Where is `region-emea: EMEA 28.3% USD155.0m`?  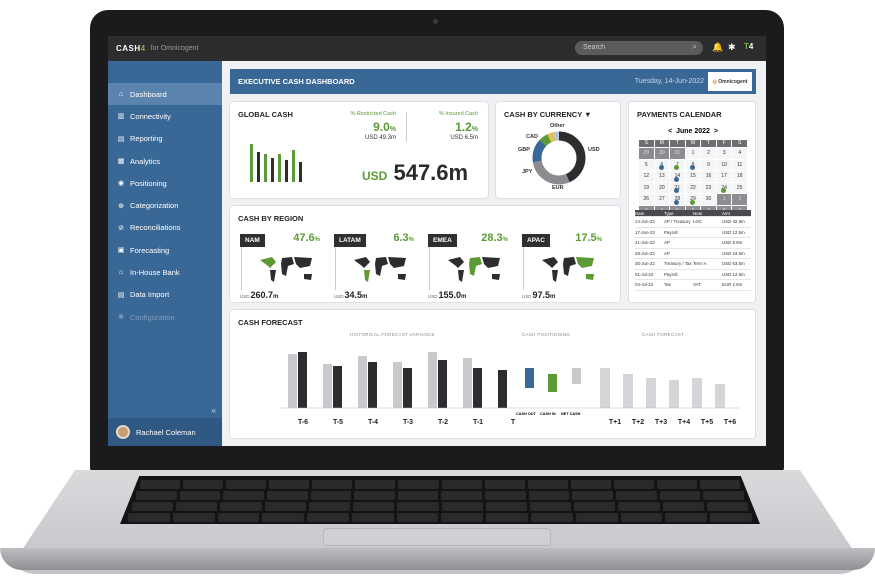 region-emea: EMEA 28.3% USD155.0m is located at coordinates (468, 265).